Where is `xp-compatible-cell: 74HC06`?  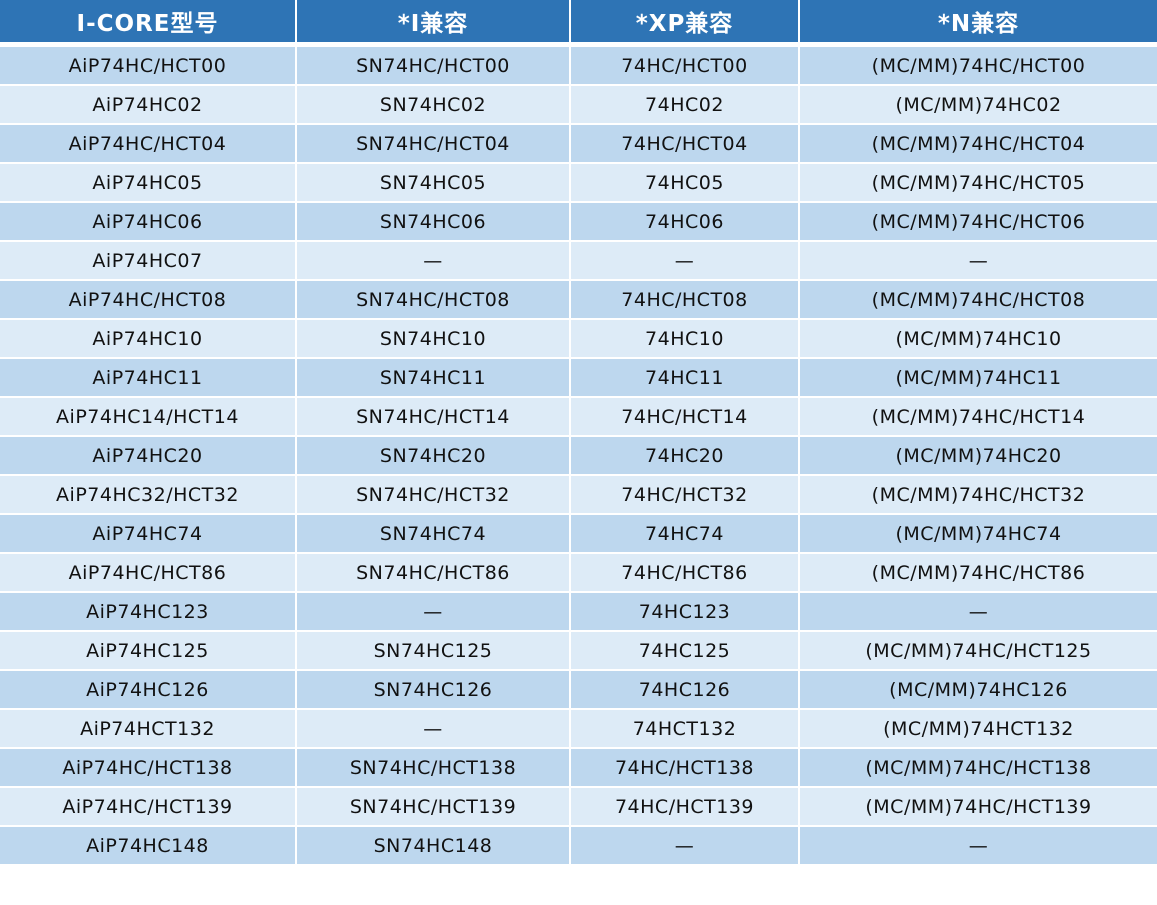
xp-compatible-cell: 74HC06 is located at coordinates (684, 221).